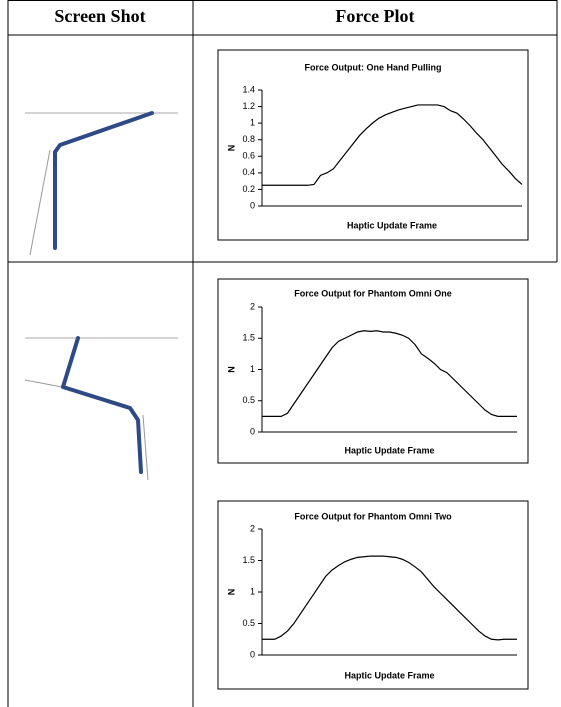 The image size is (561, 707). Describe the element at coordinates (248, 139) in the screenshot. I see `y-tick-label: 0.8` at that location.